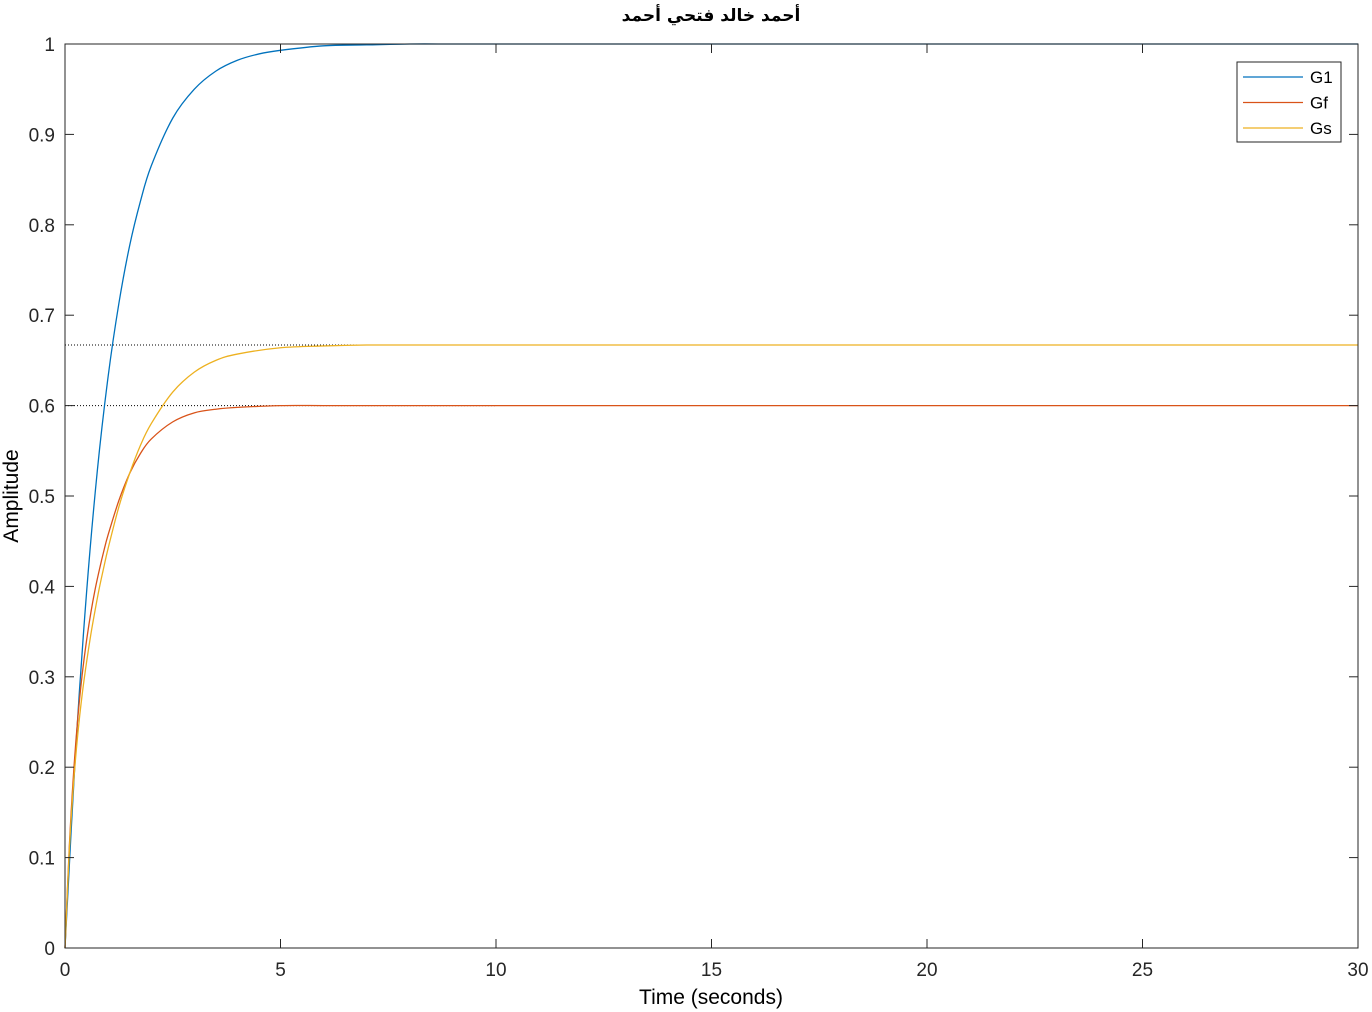  Describe the element at coordinates (42, 316) in the screenshot. I see `y-tick-label: 0.7` at that location.